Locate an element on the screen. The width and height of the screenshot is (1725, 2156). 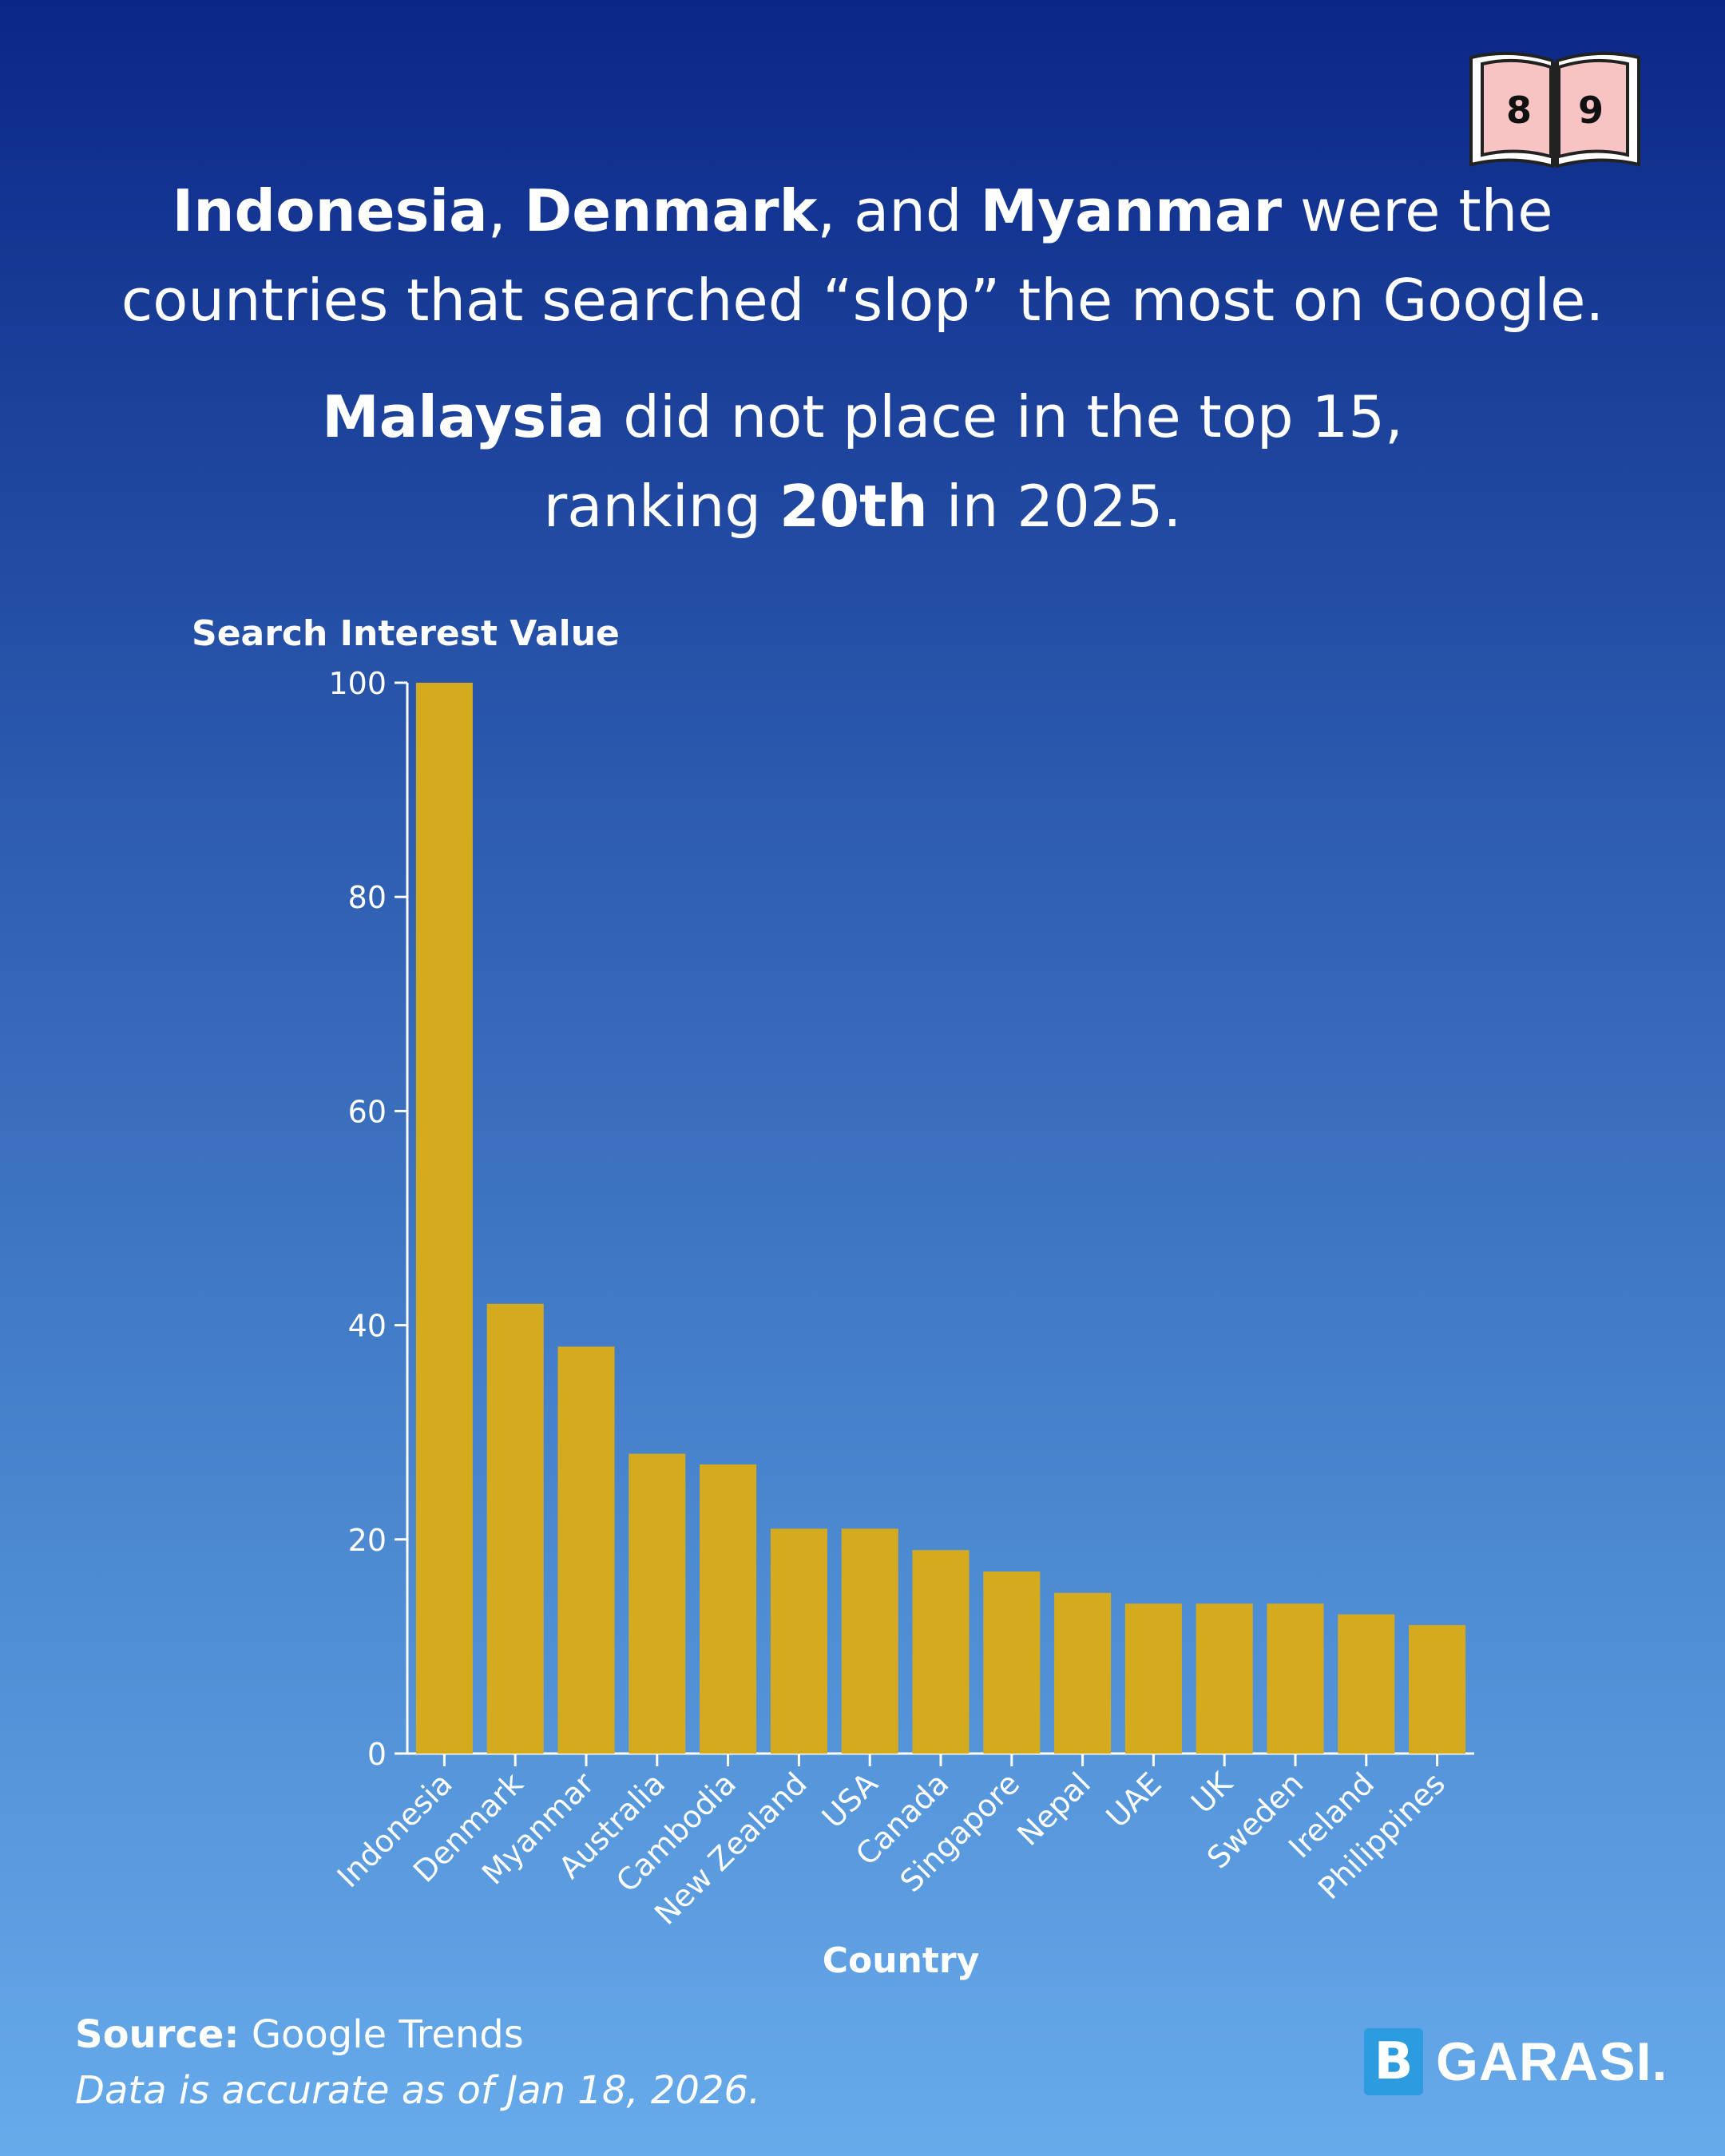
bar-canada is located at coordinates (941, 1652).